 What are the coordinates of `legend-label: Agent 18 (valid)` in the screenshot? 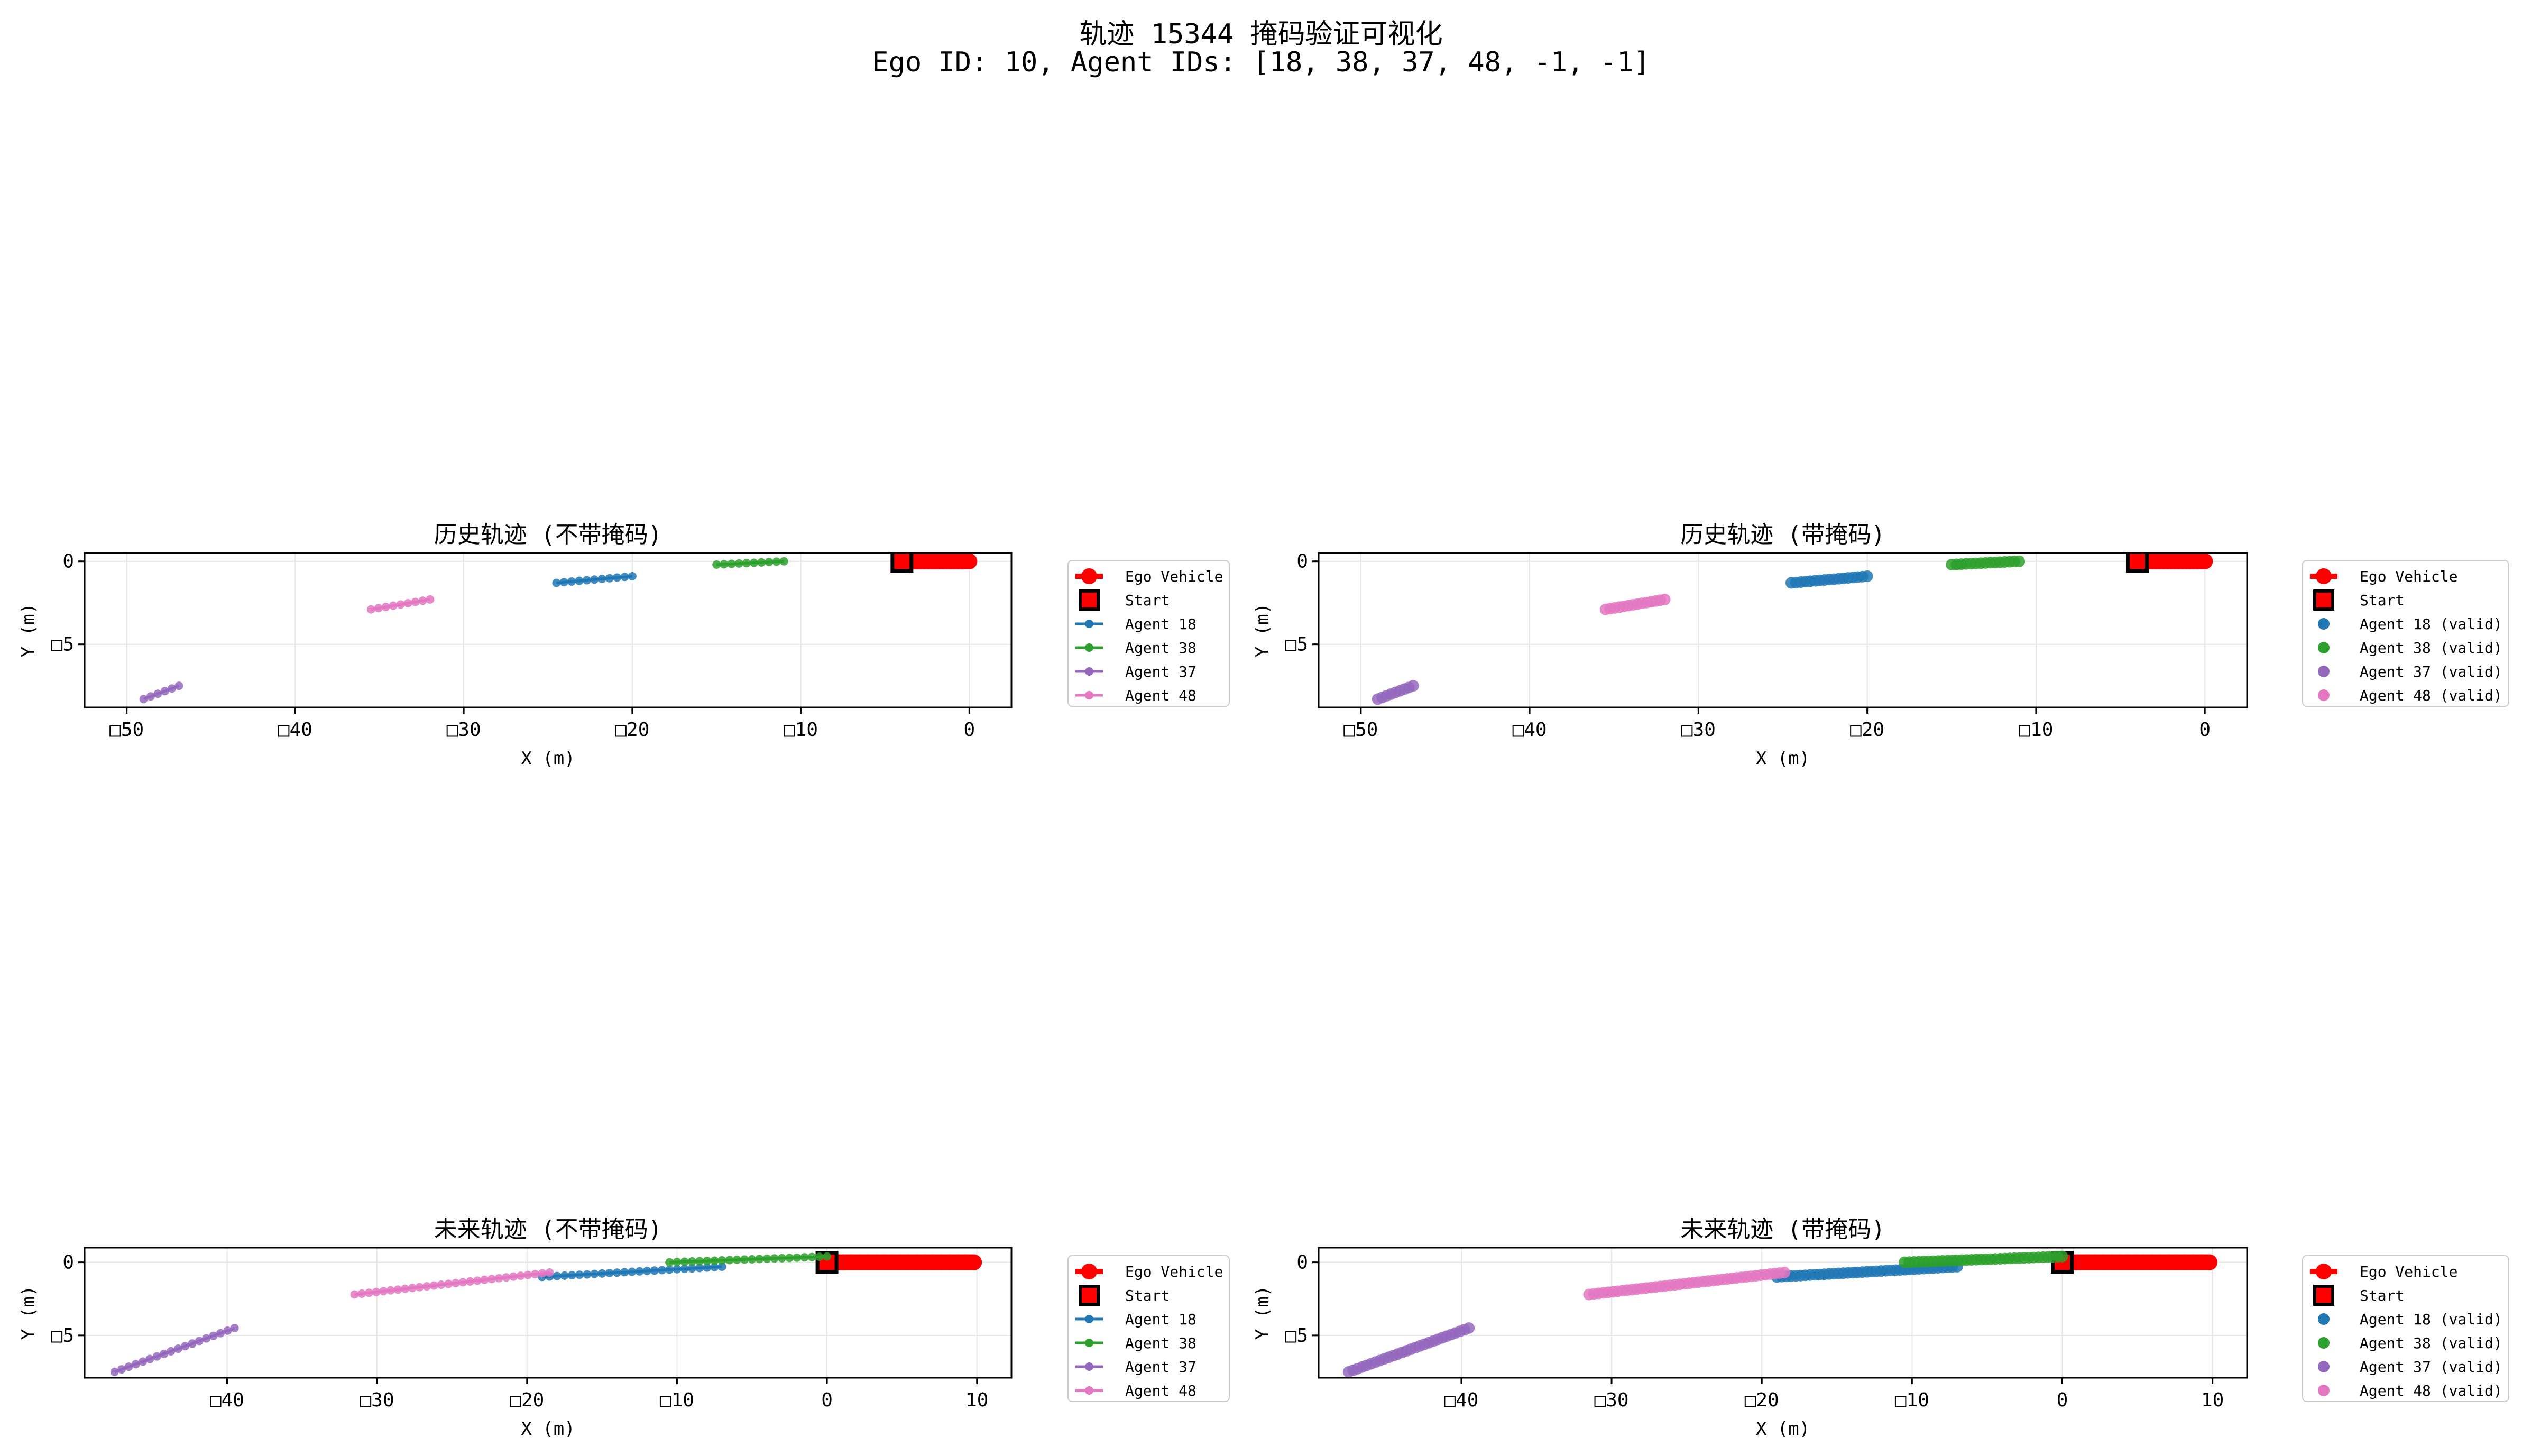 It's located at (2431, 1319).